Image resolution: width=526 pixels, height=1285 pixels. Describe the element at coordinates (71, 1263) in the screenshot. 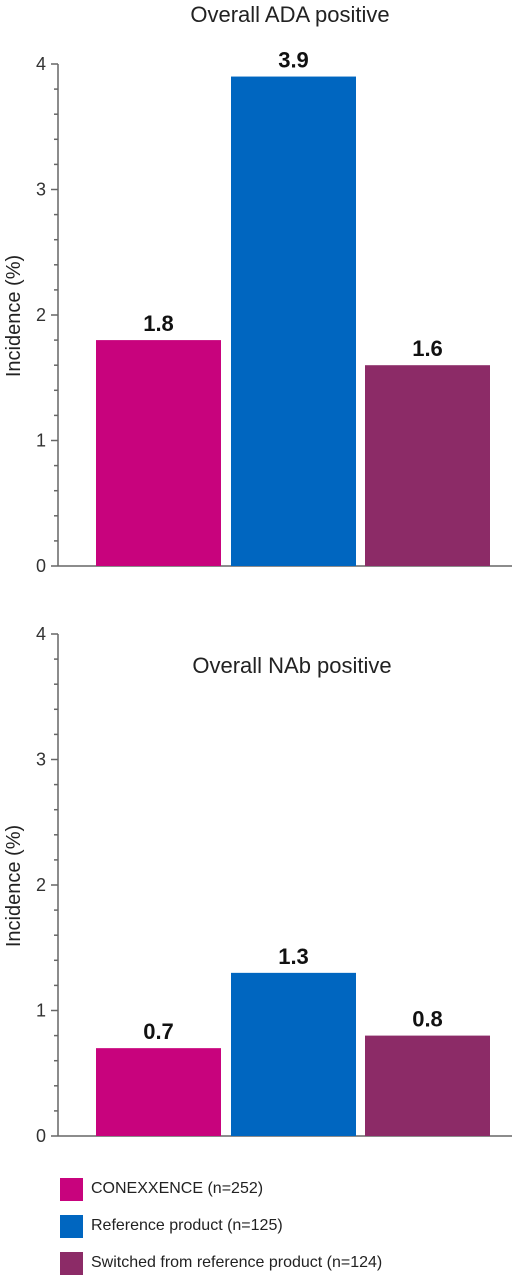

I see `legend-swatch-switched` at that location.